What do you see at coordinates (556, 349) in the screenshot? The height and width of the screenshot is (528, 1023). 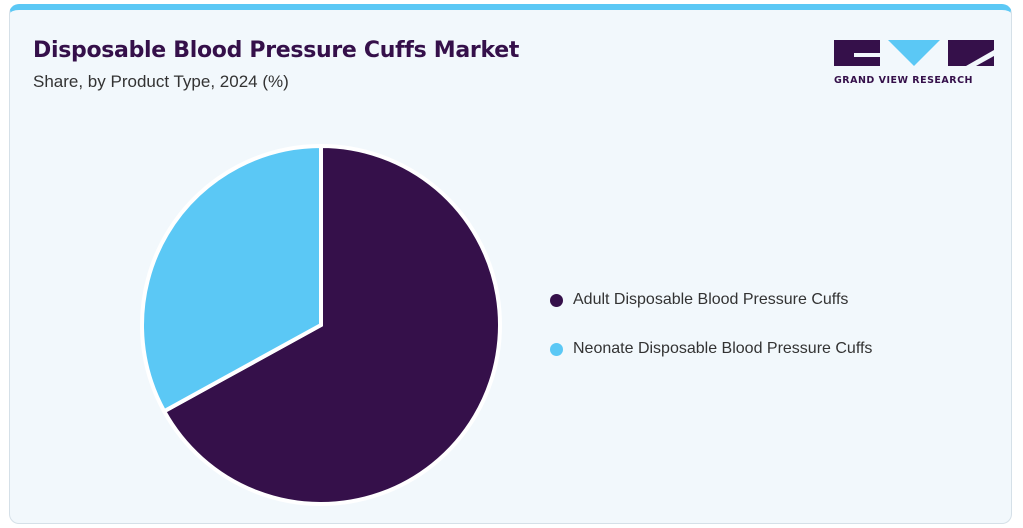 I see `legend-dot-neonate` at bounding box center [556, 349].